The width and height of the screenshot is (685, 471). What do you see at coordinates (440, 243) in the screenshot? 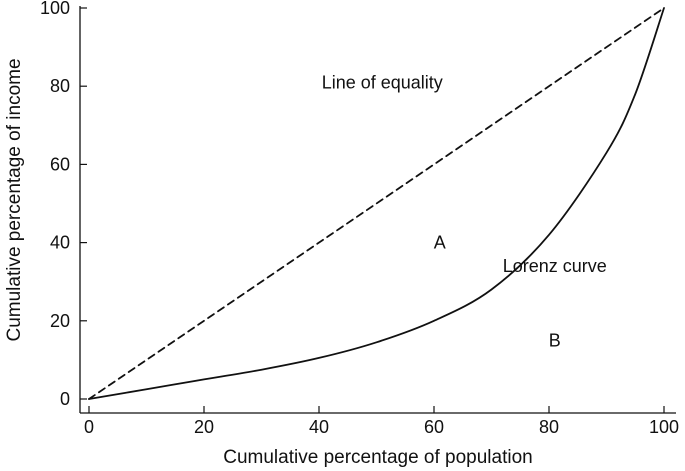
I see `annotation-label: A` at bounding box center [440, 243].